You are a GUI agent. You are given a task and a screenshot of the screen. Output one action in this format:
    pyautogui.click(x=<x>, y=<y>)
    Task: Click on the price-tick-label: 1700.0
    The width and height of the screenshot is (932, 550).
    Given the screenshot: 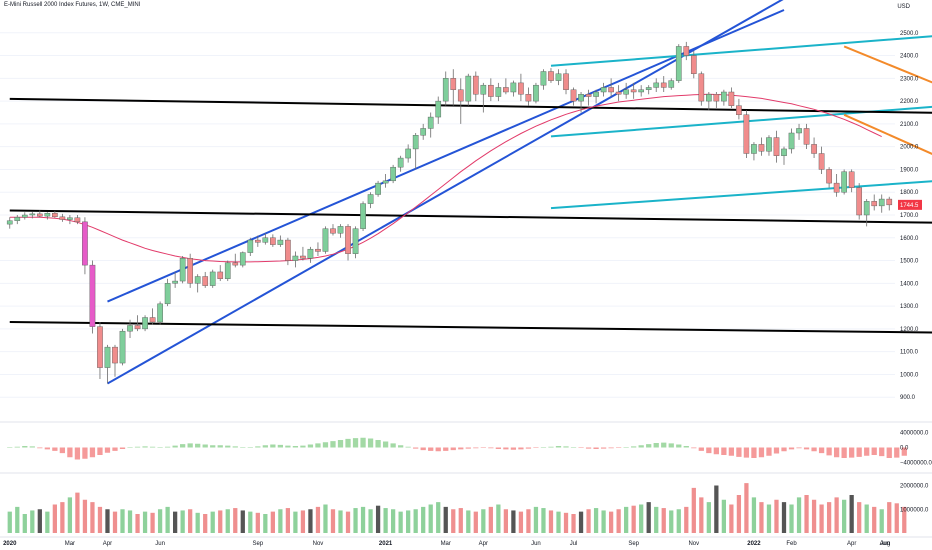 What is the action you would take?
    pyautogui.click(x=909, y=216)
    